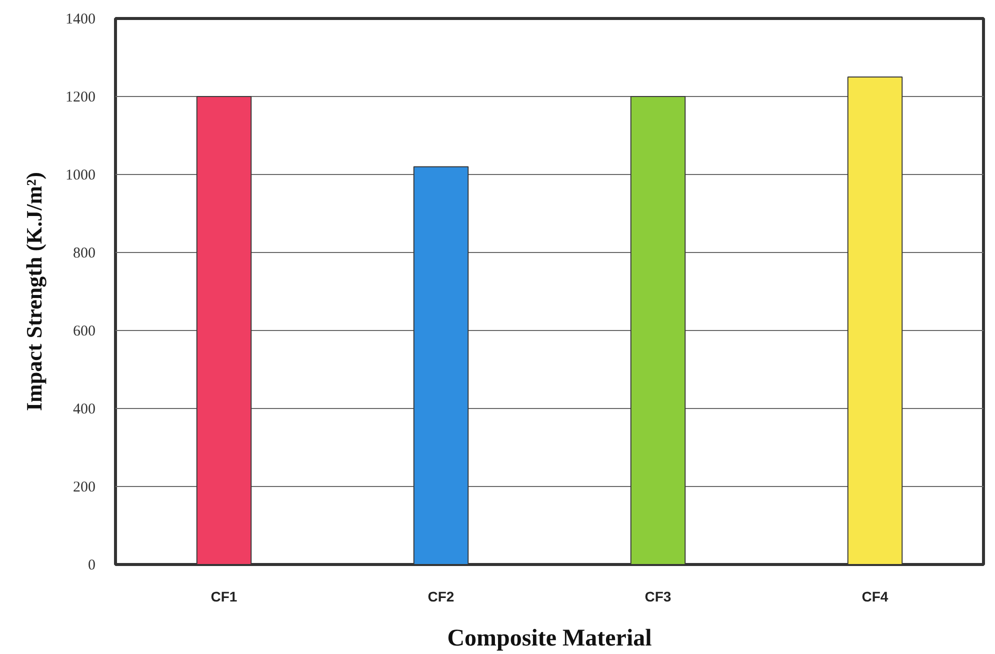 This screenshot has height=654, width=995. I want to click on y-tick-label: 200, so click(84, 488).